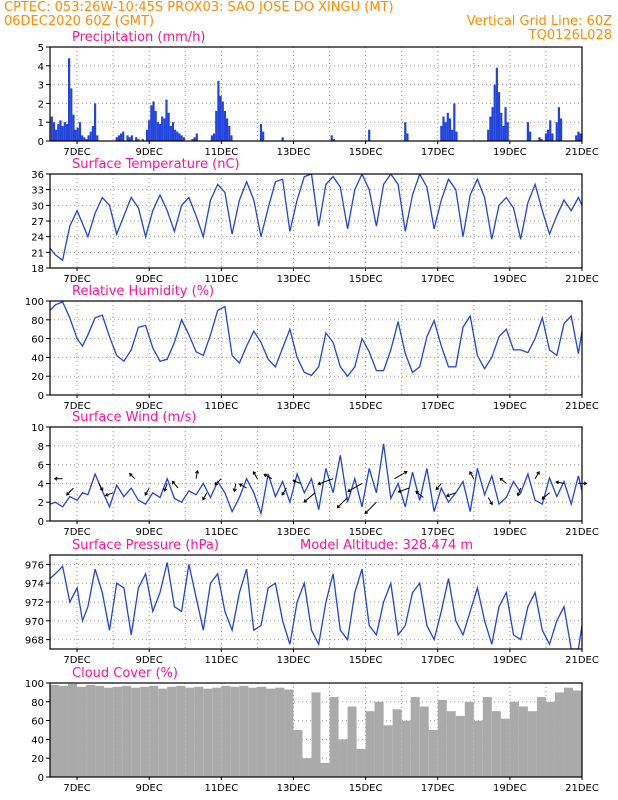 The height and width of the screenshot is (800, 618). I want to click on panel-title: Cloud Cover (%), so click(125, 673).